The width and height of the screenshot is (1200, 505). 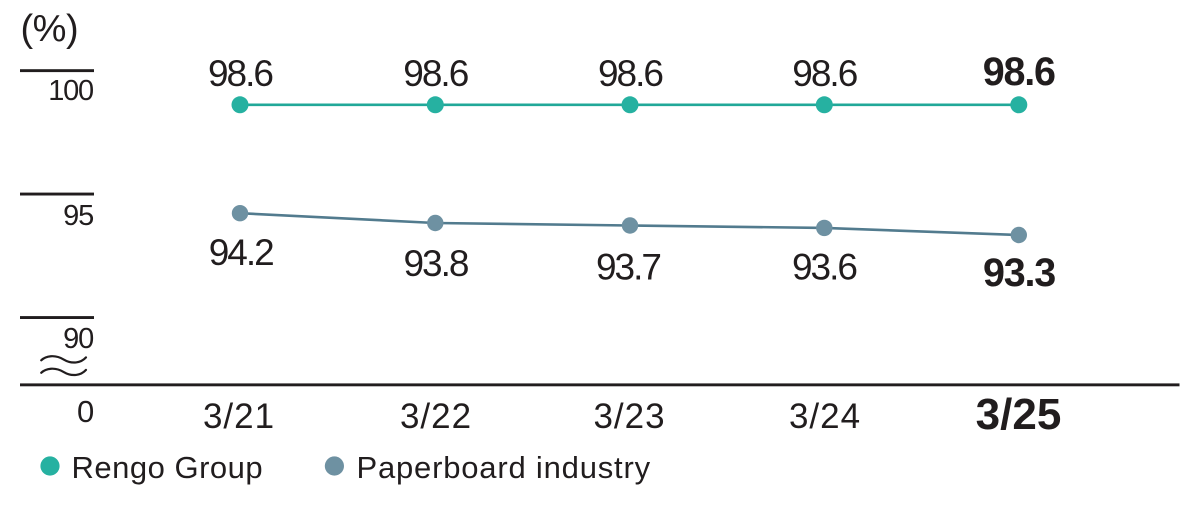 What do you see at coordinates (1019, 414) in the screenshot?
I see `svg-text: 3/25` at bounding box center [1019, 414].